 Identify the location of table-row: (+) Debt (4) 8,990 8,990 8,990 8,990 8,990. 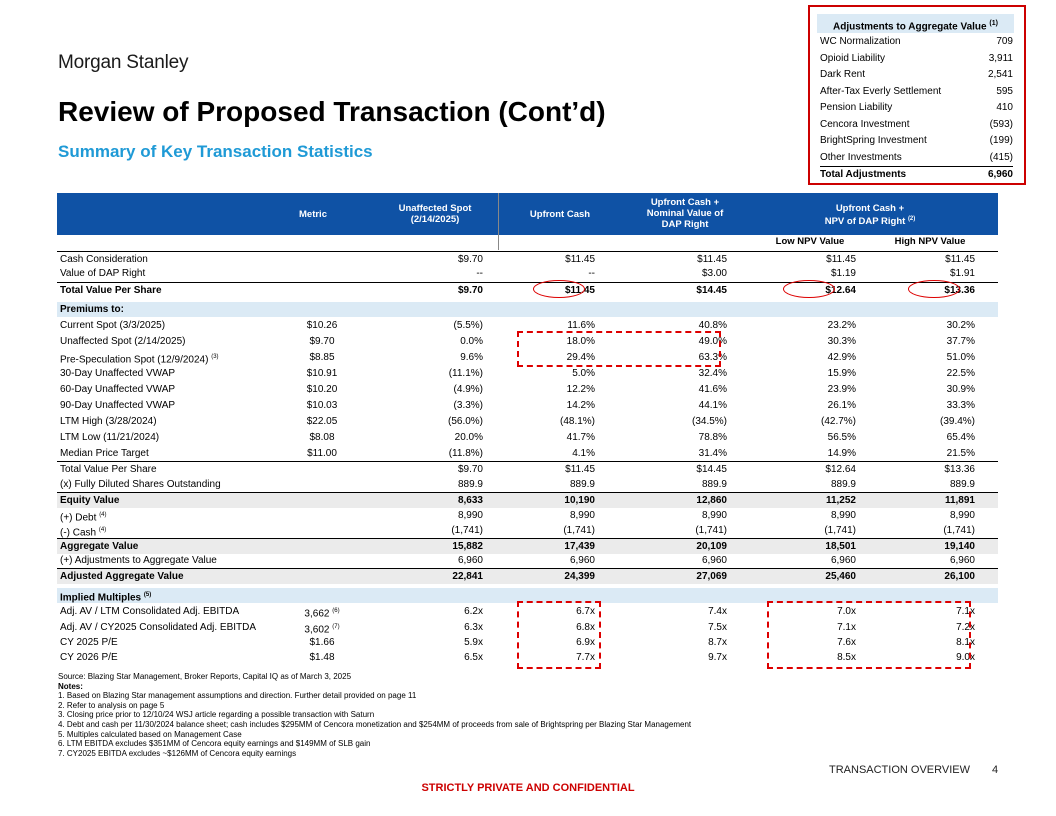
(517, 517).